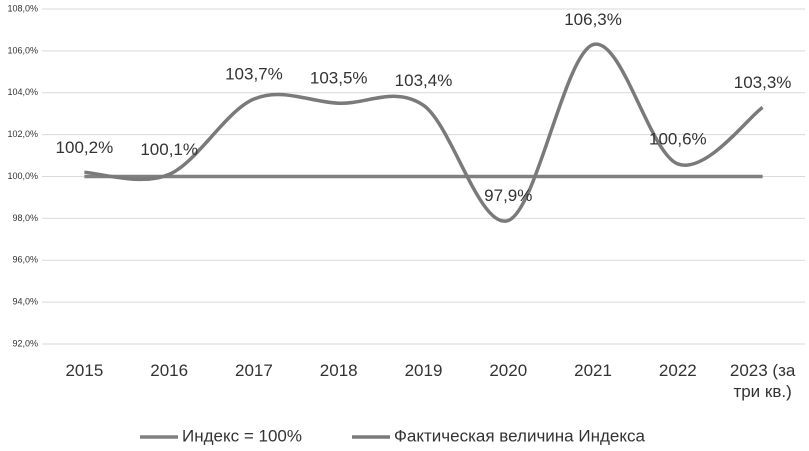 The height and width of the screenshot is (451, 809). Describe the element at coordinates (762, 381) in the screenshot. I see `x-tick-label: 2023 (за три кв.)` at that location.